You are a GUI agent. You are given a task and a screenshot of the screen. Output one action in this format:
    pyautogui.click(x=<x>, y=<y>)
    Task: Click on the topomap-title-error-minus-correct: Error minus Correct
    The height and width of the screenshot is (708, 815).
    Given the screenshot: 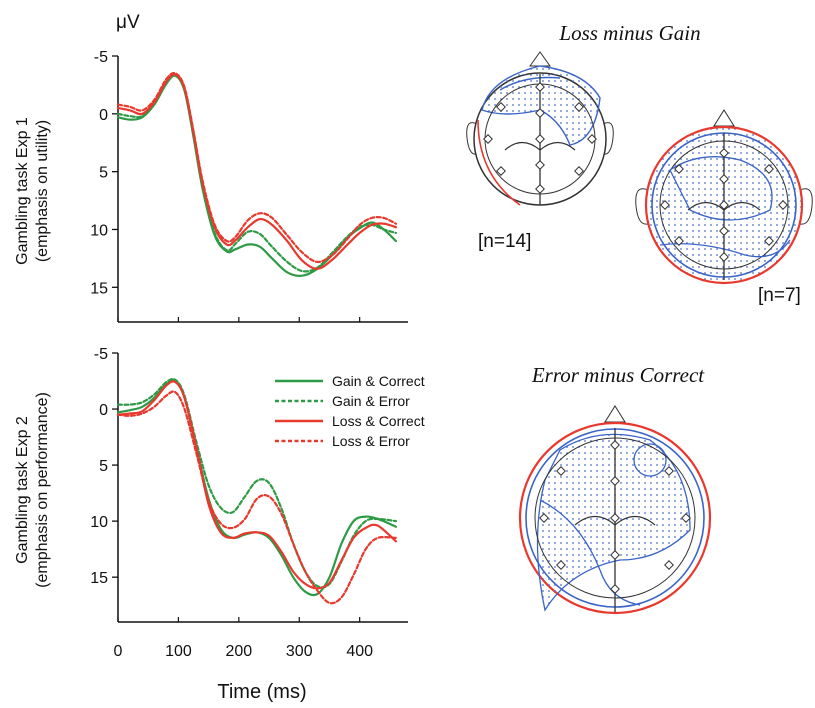 What is the action you would take?
    pyautogui.click(x=618, y=375)
    